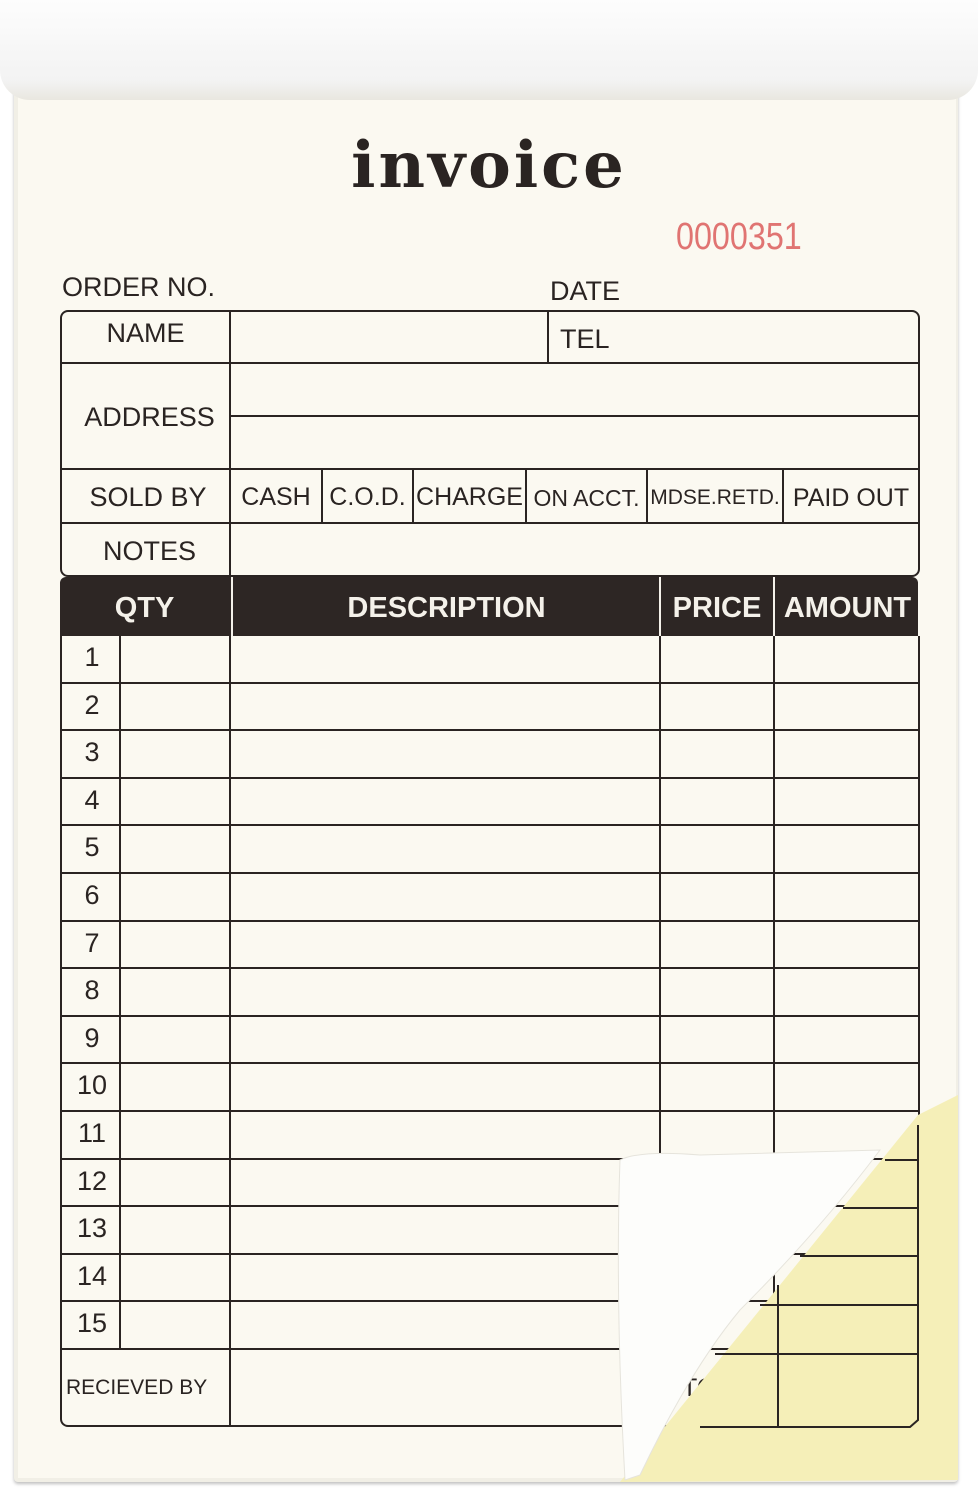  Describe the element at coordinates (490, 898) in the screenshot. I see `table-row: 6` at that location.